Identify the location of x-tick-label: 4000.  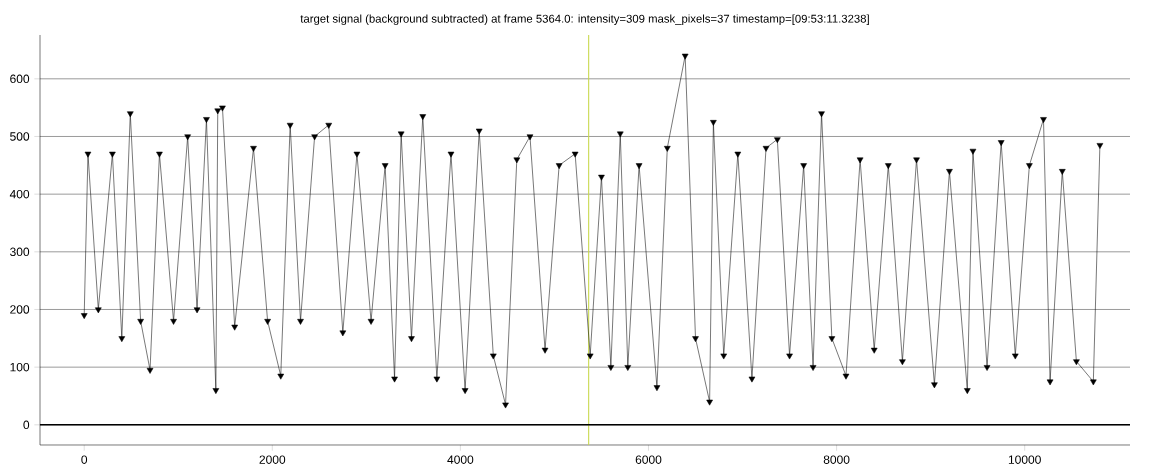
(460, 459).